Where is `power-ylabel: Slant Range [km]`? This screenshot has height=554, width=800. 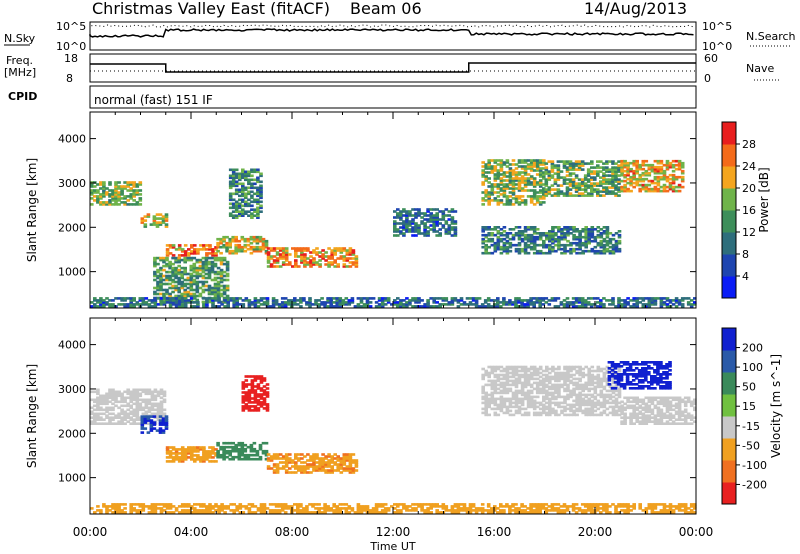 power-ylabel: Slant Range [km] is located at coordinates (32, 210).